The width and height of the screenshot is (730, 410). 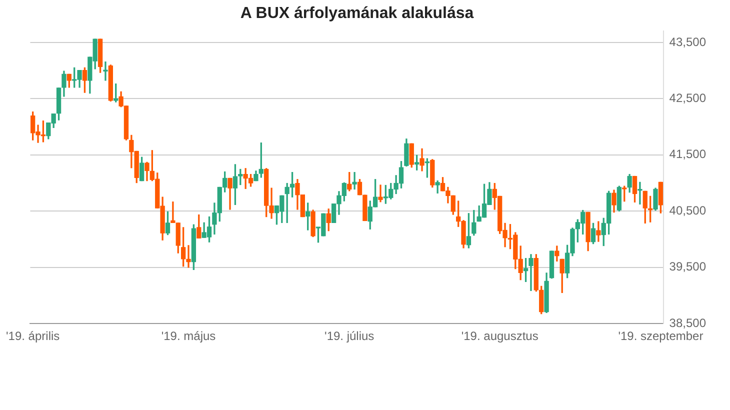 What do you see at coordinates (687, 323) in the screenshot?
I see `y-tick-label: 38,500` at bounding box center [687, 323].